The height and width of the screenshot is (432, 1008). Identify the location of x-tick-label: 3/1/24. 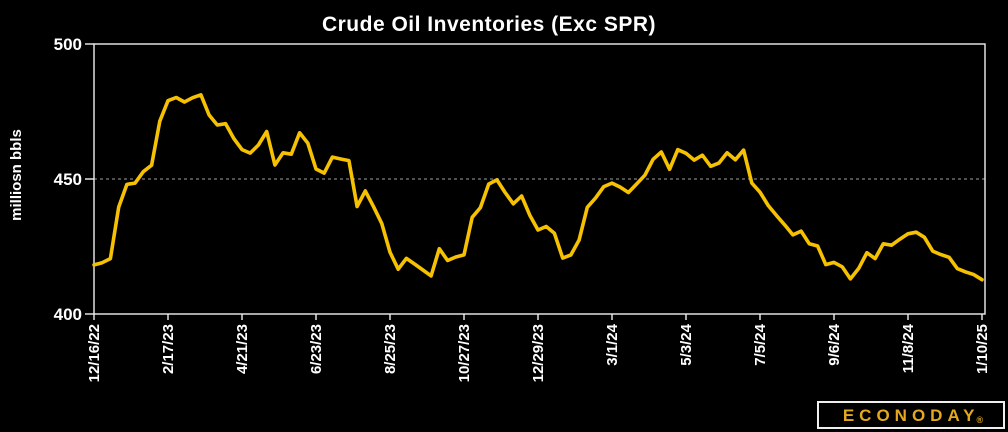
(612, 344).